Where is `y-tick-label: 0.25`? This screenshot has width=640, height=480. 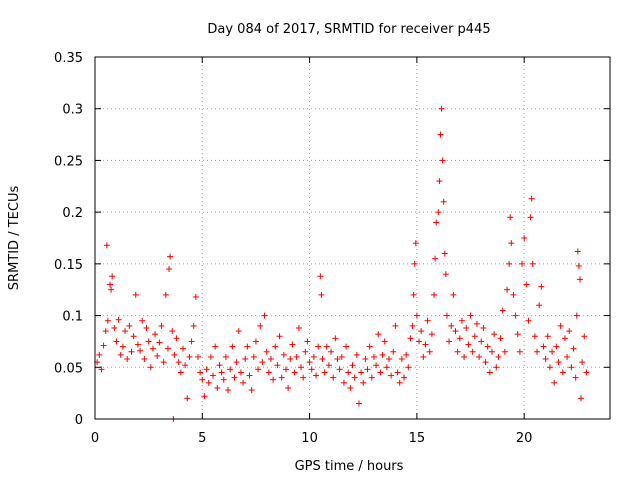 y-tick-label: 0.25 is located at coordinates (68, 161).